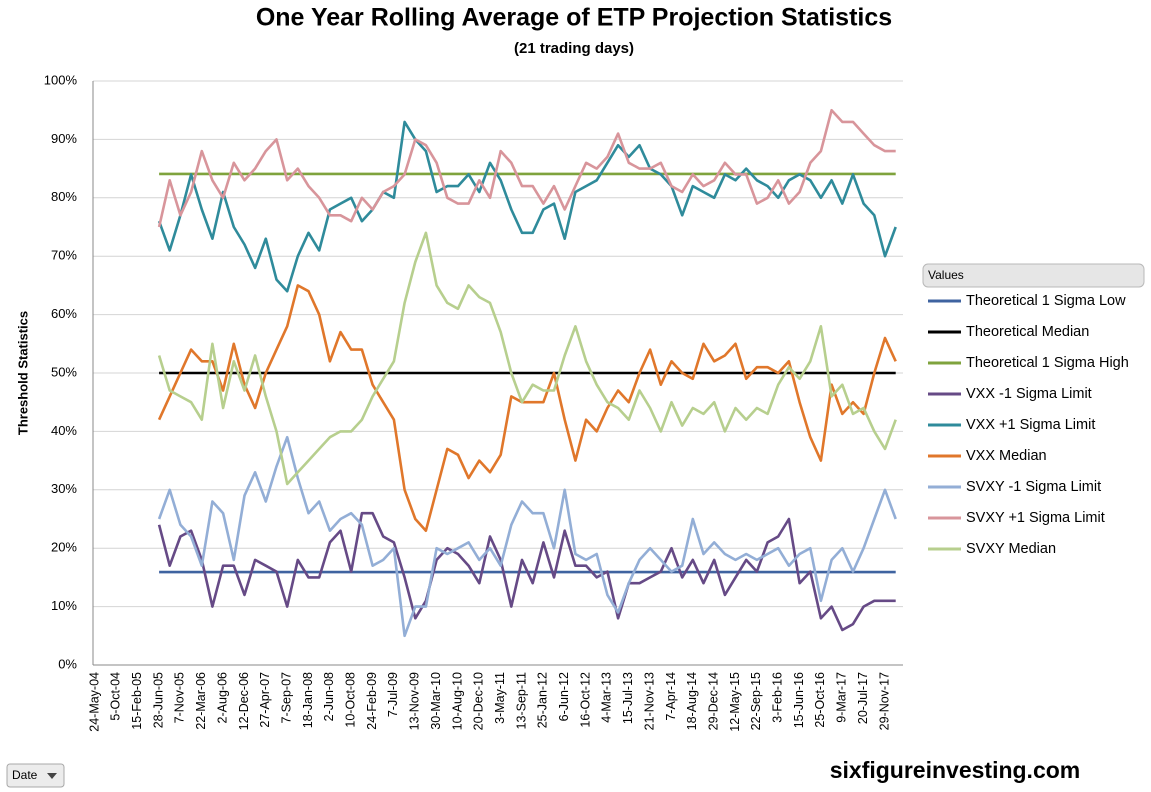 The image size is (1151, 792). I want to click on x-tick-label: 7-Jul-09, so click(393, 694).